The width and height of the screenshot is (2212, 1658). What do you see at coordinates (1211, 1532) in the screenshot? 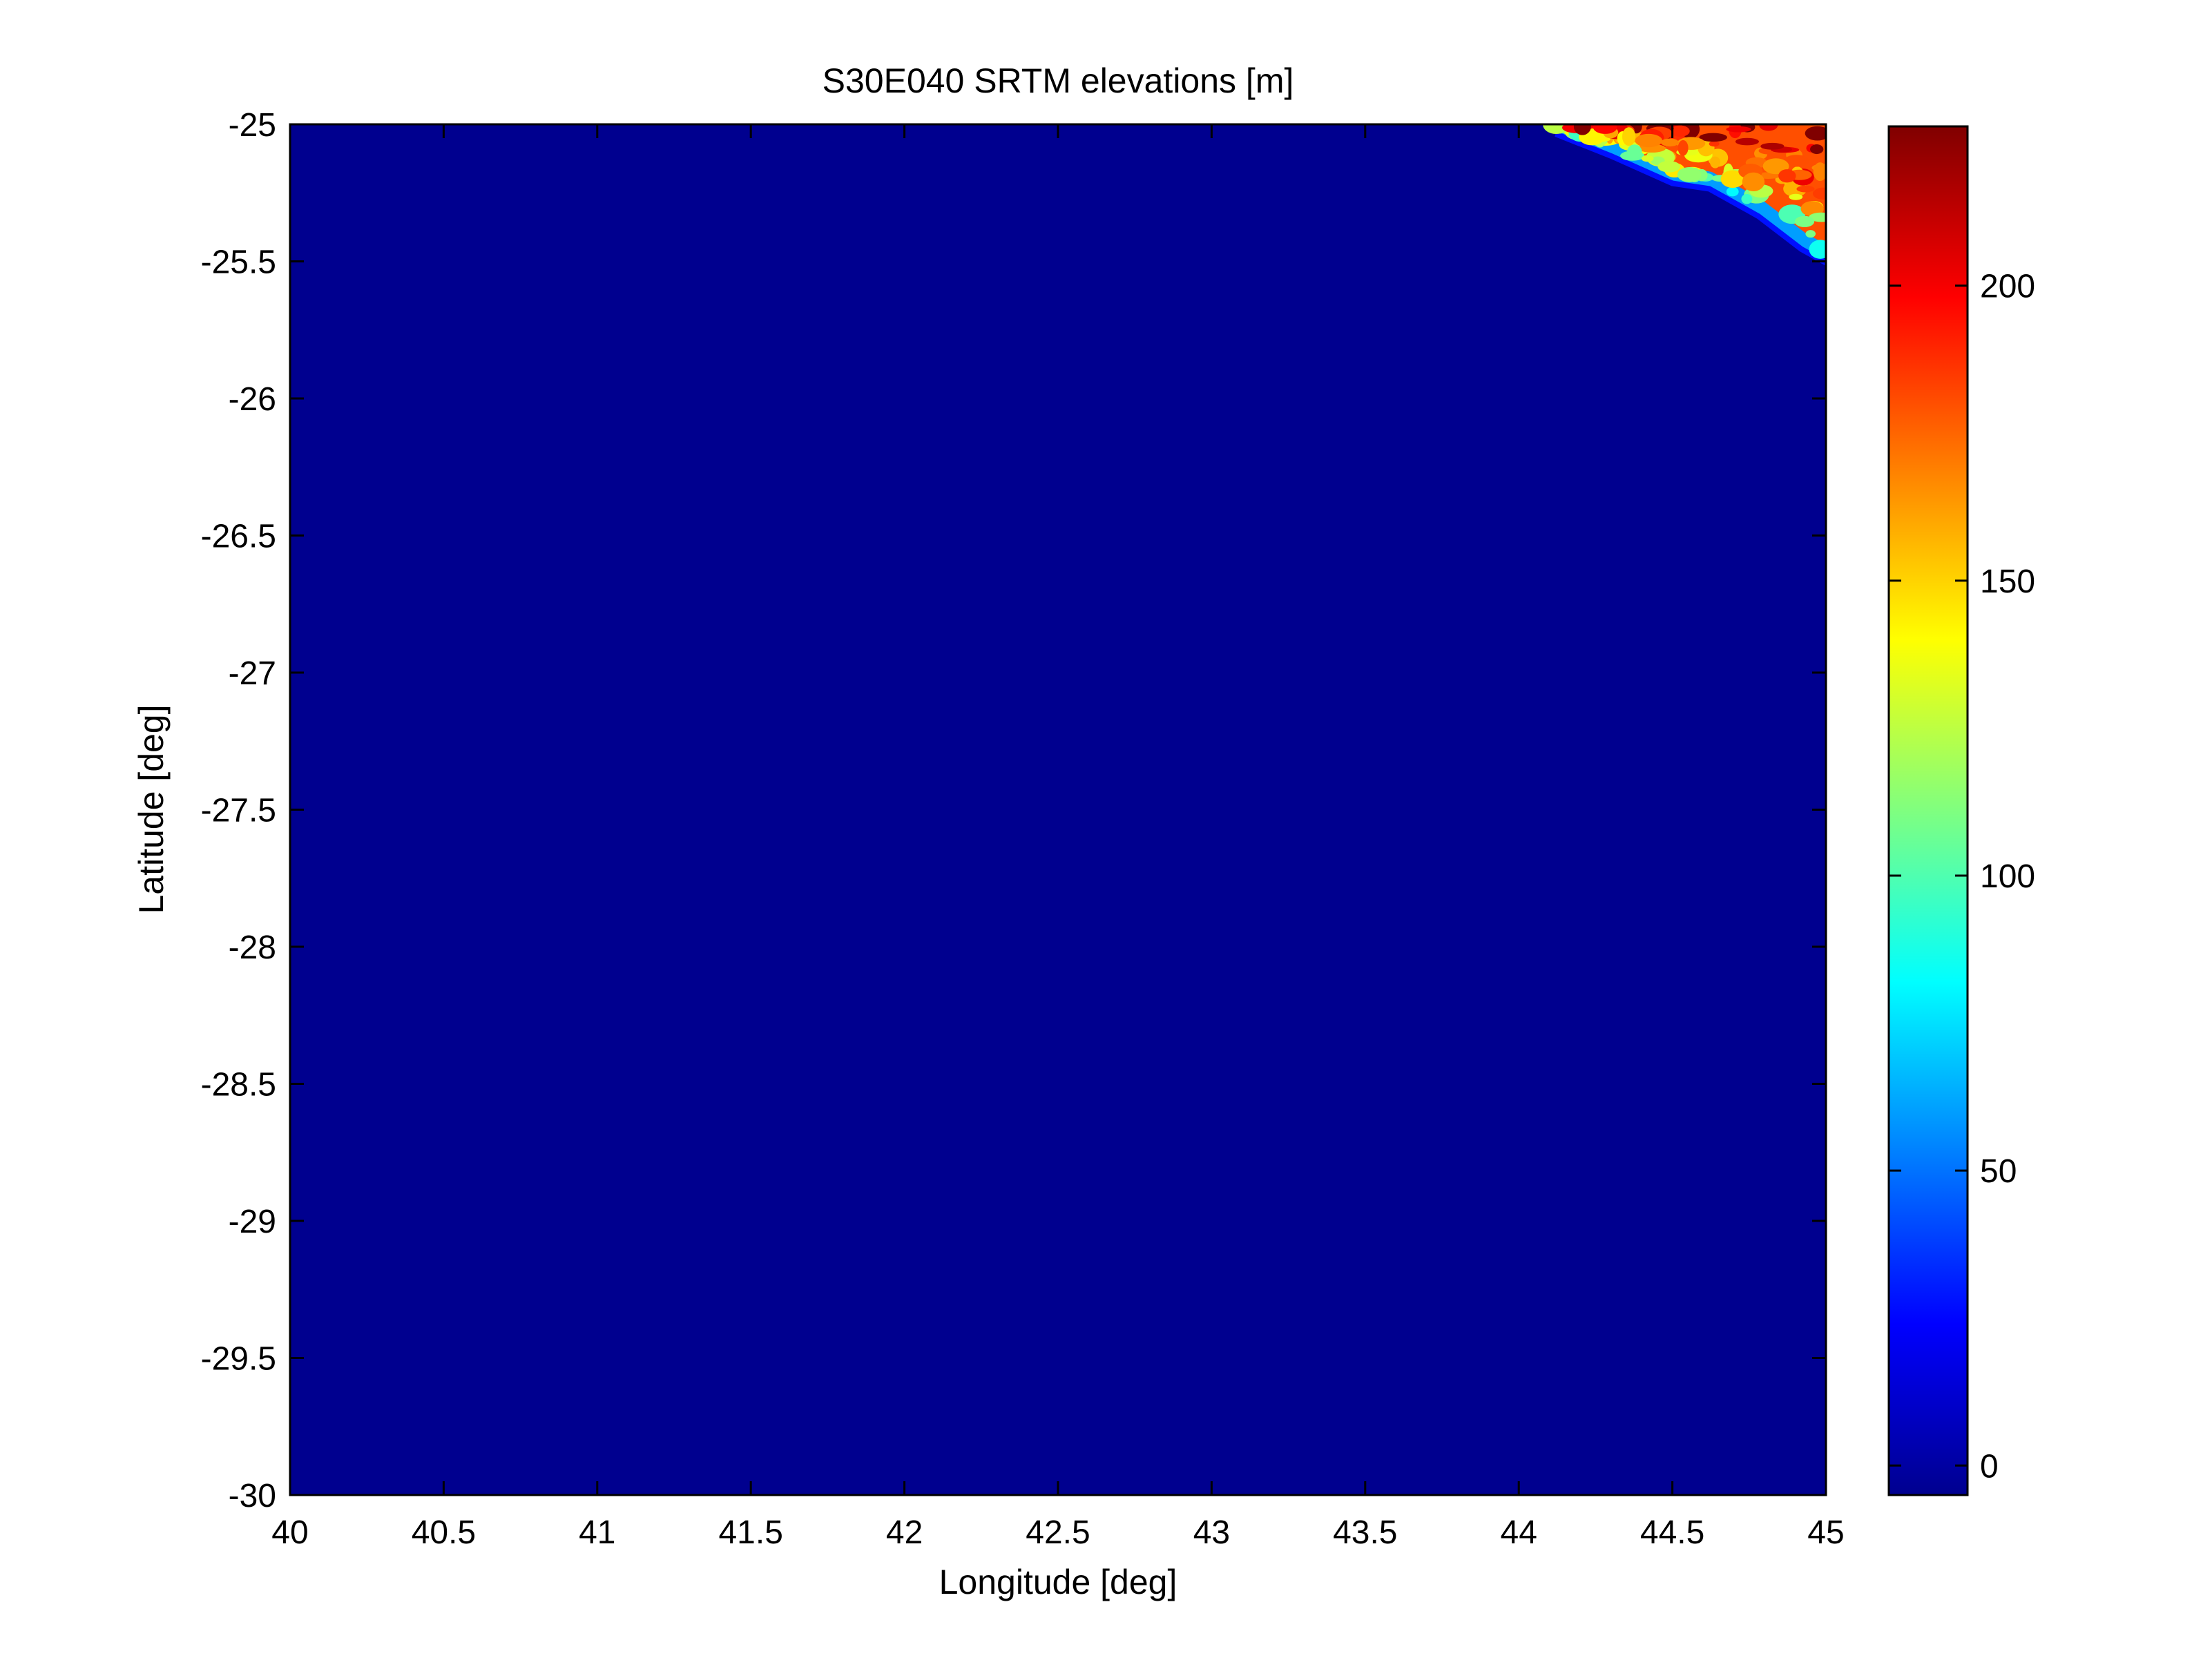
I see `x-tick-label: 43` at bounding box center [1211, 1532].